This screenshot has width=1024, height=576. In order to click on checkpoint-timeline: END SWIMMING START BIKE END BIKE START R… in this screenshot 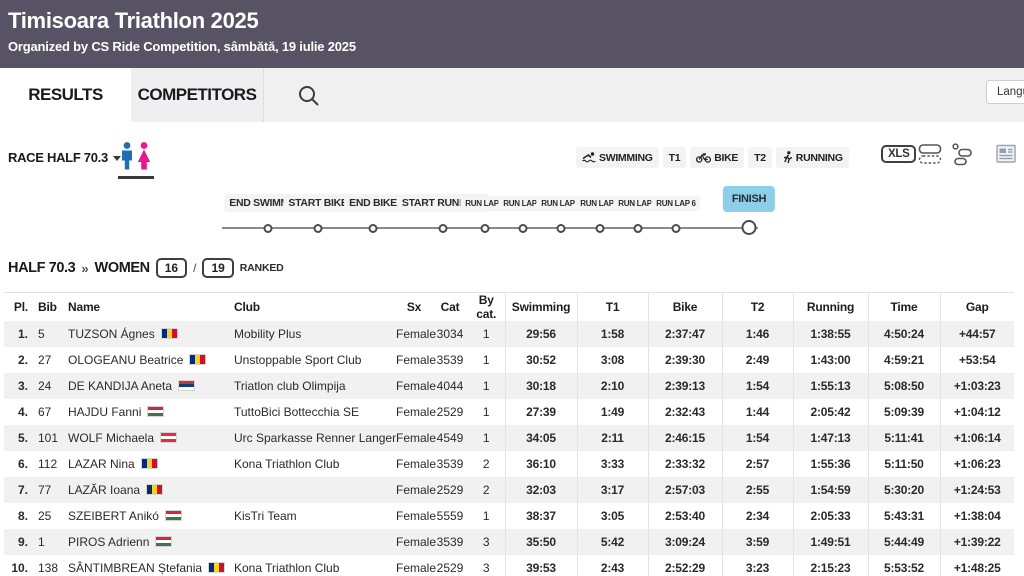, I will do `click(506, 212)`.